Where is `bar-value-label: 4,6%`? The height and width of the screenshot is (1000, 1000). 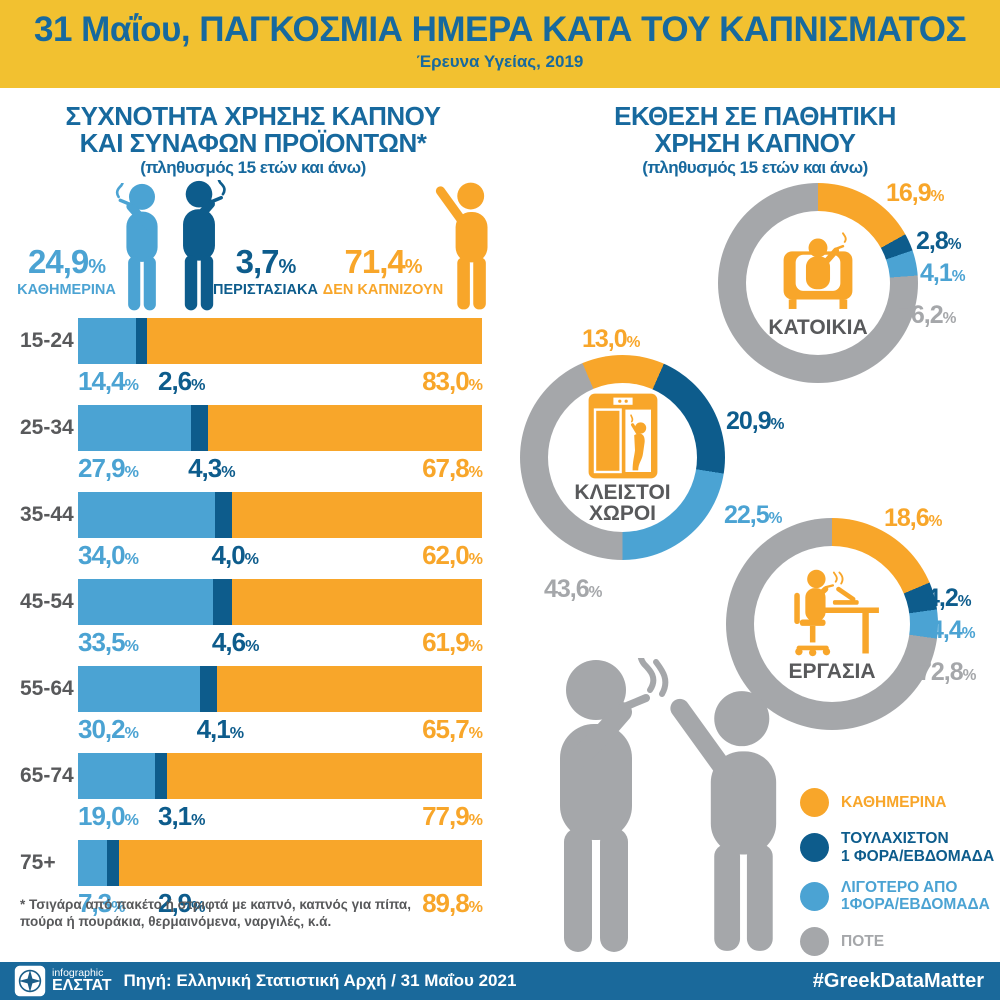 bar-value-label: 4,6% is located at coordinates (235, 642).